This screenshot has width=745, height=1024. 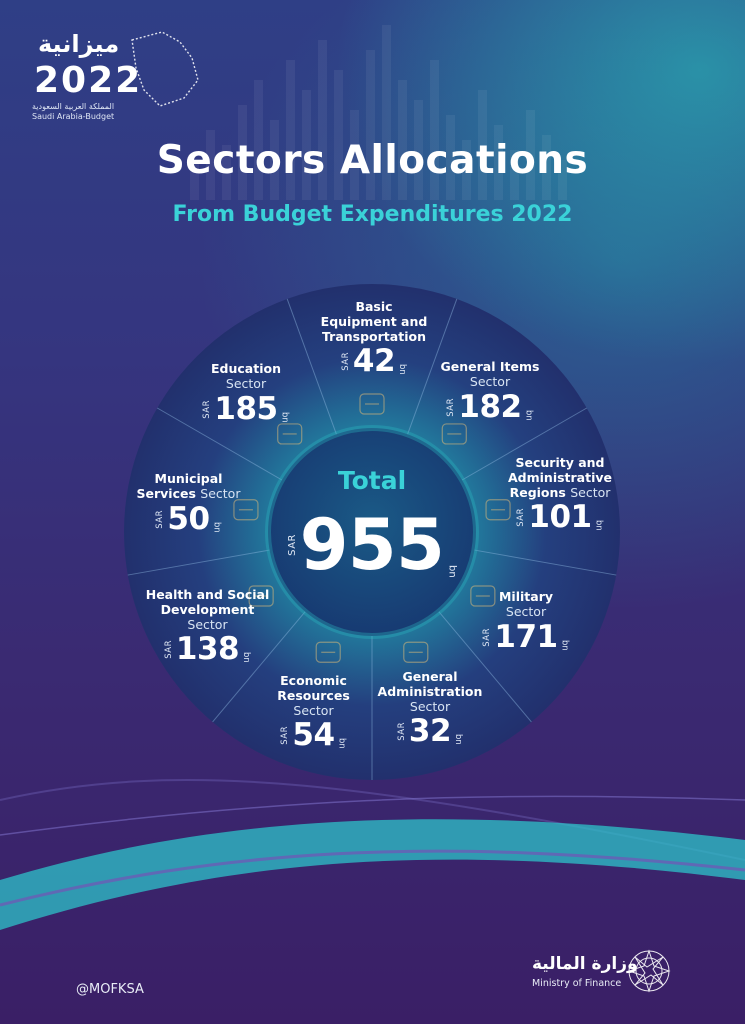 I want to click on segment-value-number: 32, so click(x=430, y=731).